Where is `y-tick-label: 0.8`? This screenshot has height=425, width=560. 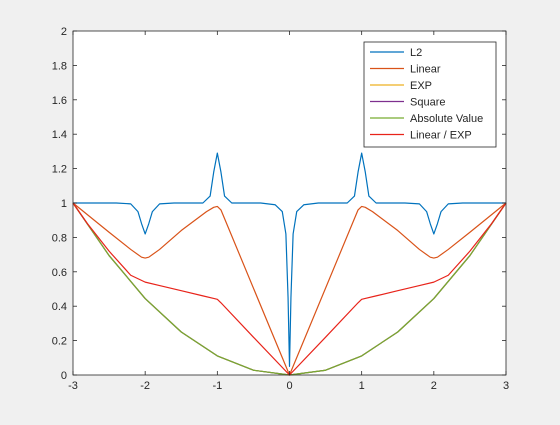
y-tick-label: 0.8 is located at coordinates (59, 238).